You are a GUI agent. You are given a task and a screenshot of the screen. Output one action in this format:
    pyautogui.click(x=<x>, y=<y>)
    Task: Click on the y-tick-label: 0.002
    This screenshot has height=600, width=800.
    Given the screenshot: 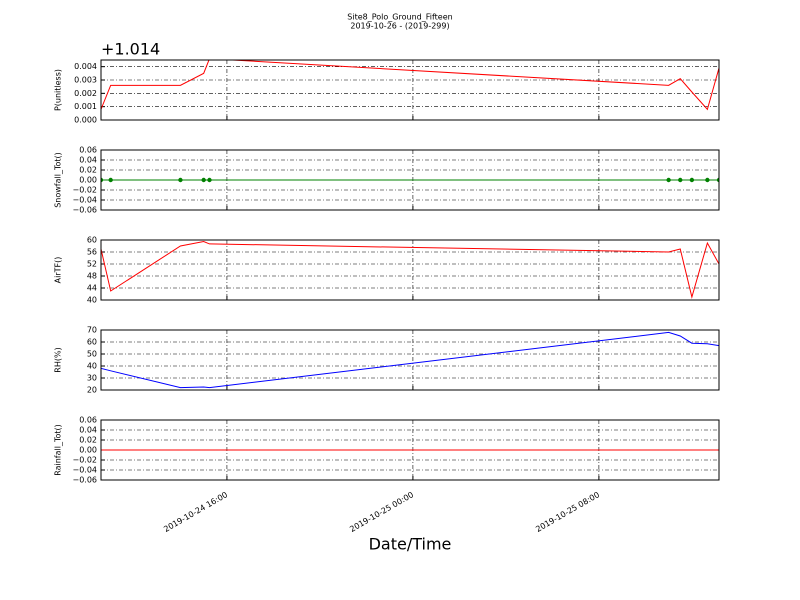 What is the action you would take?
    pyautogui.click(x=85, y=93)
    